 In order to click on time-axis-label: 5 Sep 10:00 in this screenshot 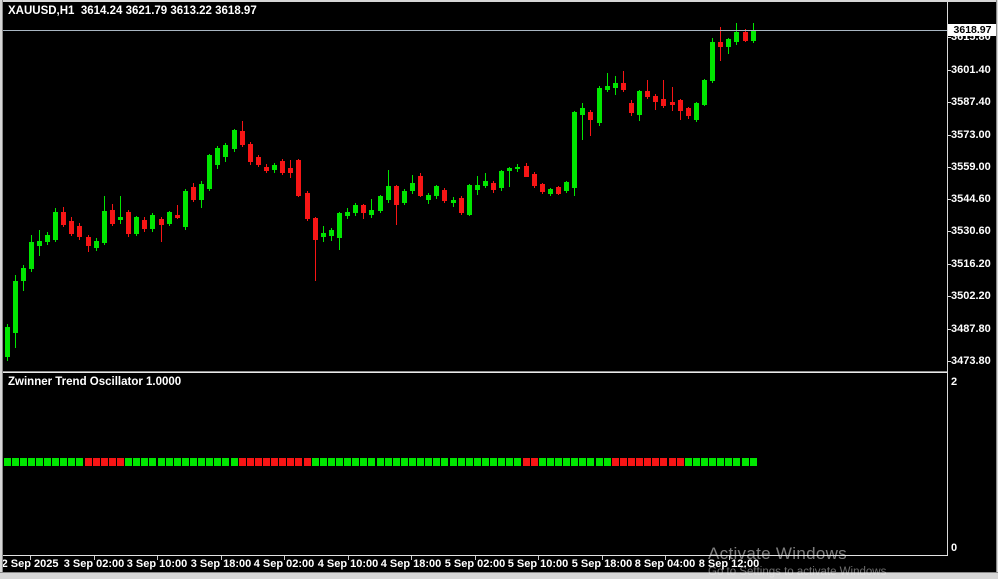, I will do `click(538, 564)`.